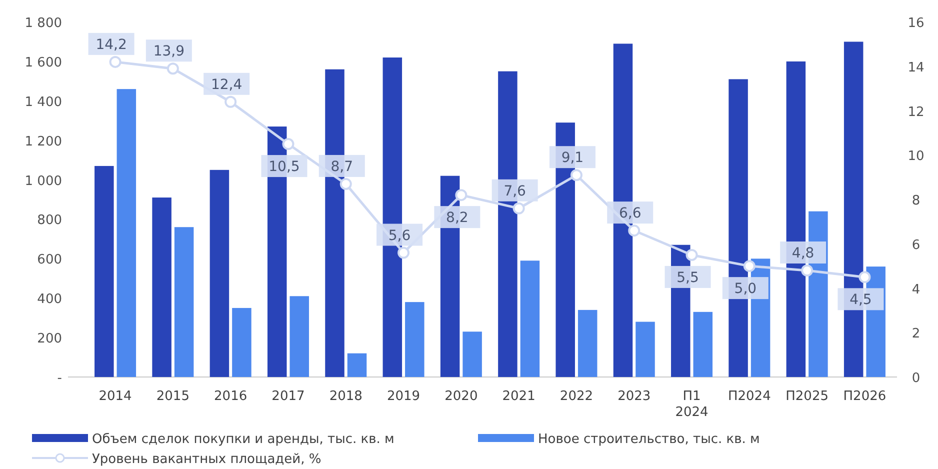 This screenshot has width=938, height=469. Describe the element at coordinates (49, 220) in the screenshot. I see `y-tick-label: 800` at that location.